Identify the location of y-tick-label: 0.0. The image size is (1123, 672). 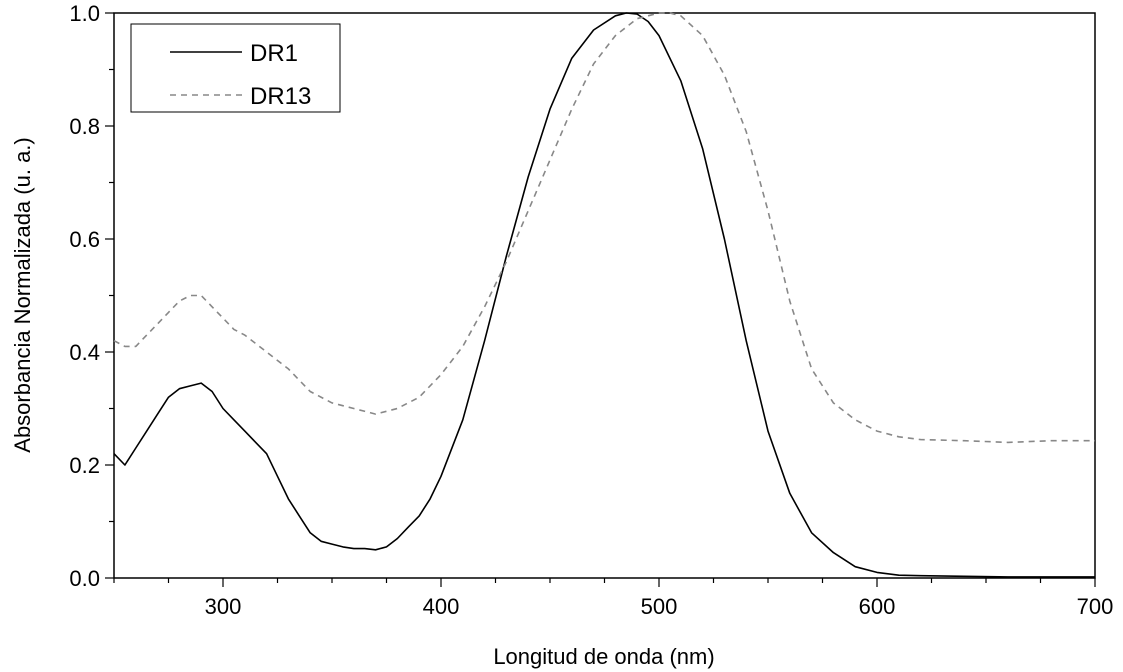
(84, 578).